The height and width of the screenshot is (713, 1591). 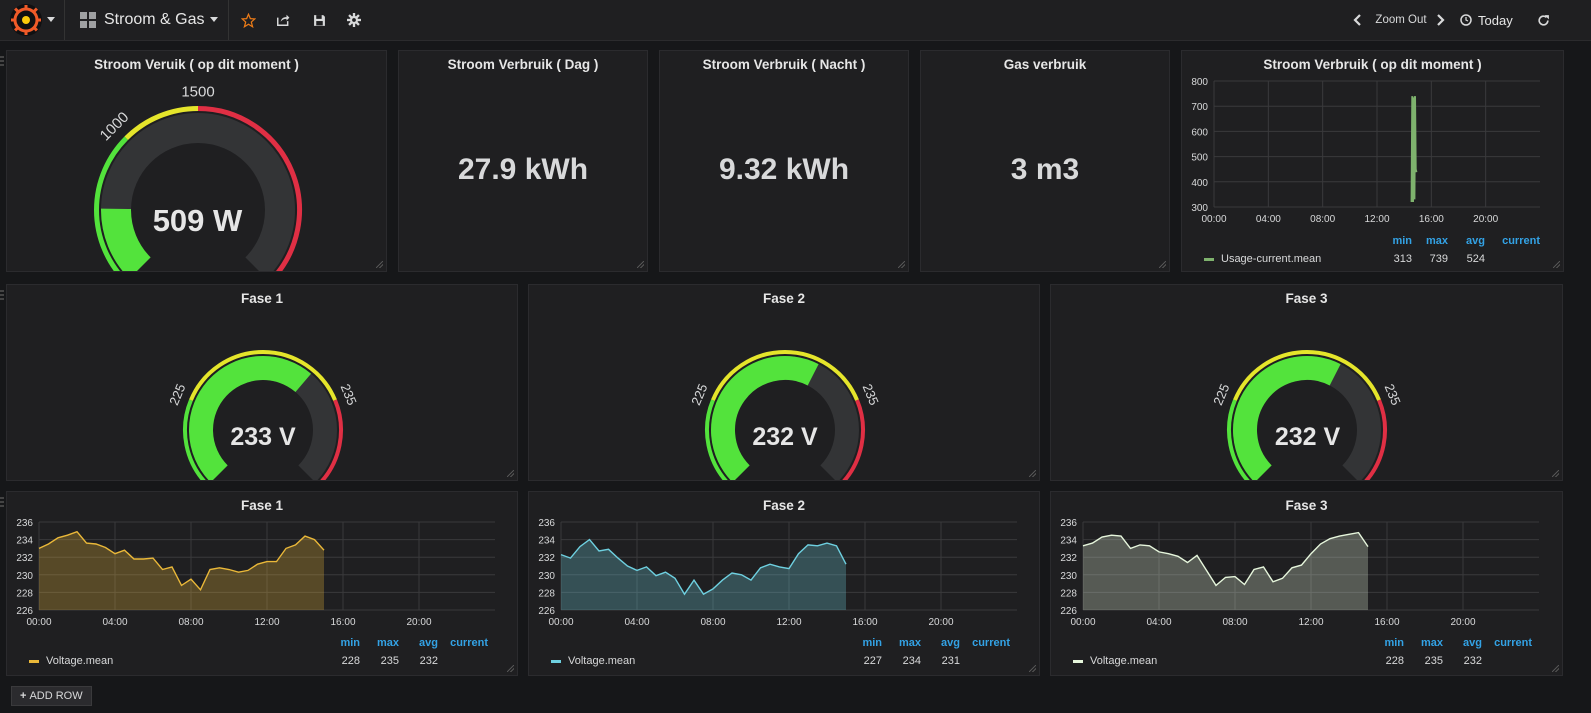 What do you see at coordinates (56, 696) in the screenshot?
I see `add-row-label: ADD ROW` at bounding box center [56, 696].